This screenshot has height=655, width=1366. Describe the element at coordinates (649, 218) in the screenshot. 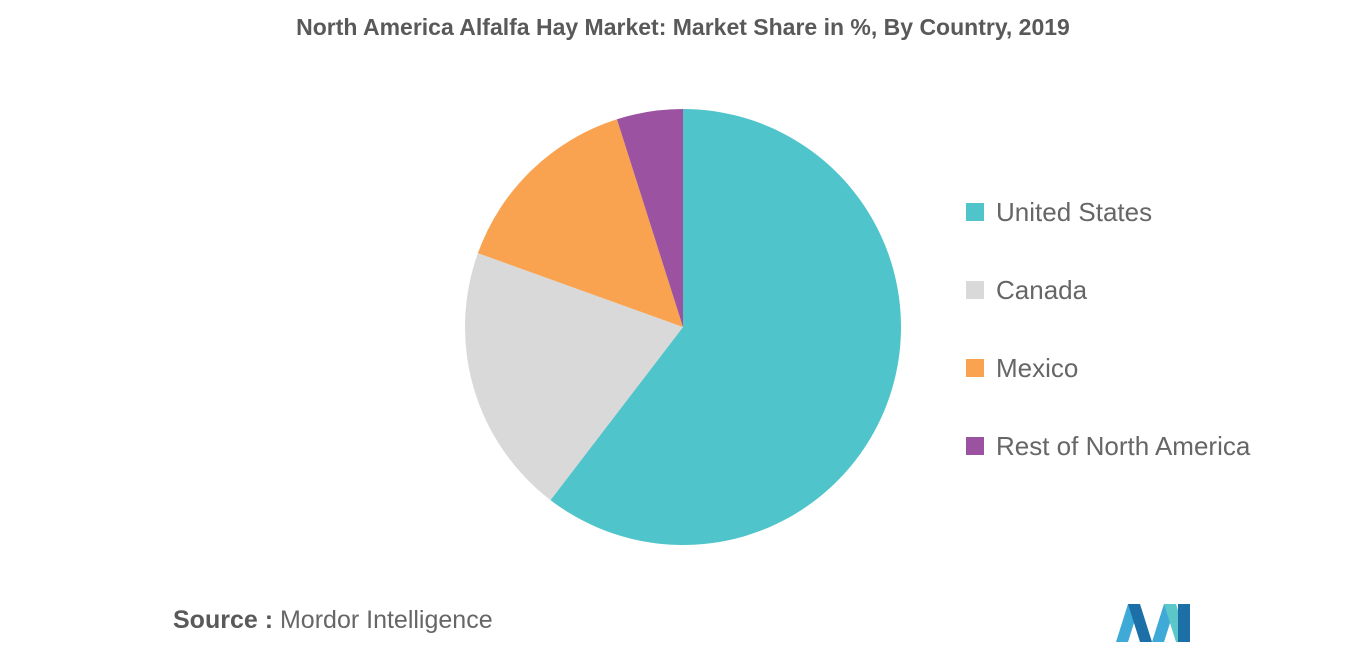

I see `pie-slice-rest-of-north-america` at that location.